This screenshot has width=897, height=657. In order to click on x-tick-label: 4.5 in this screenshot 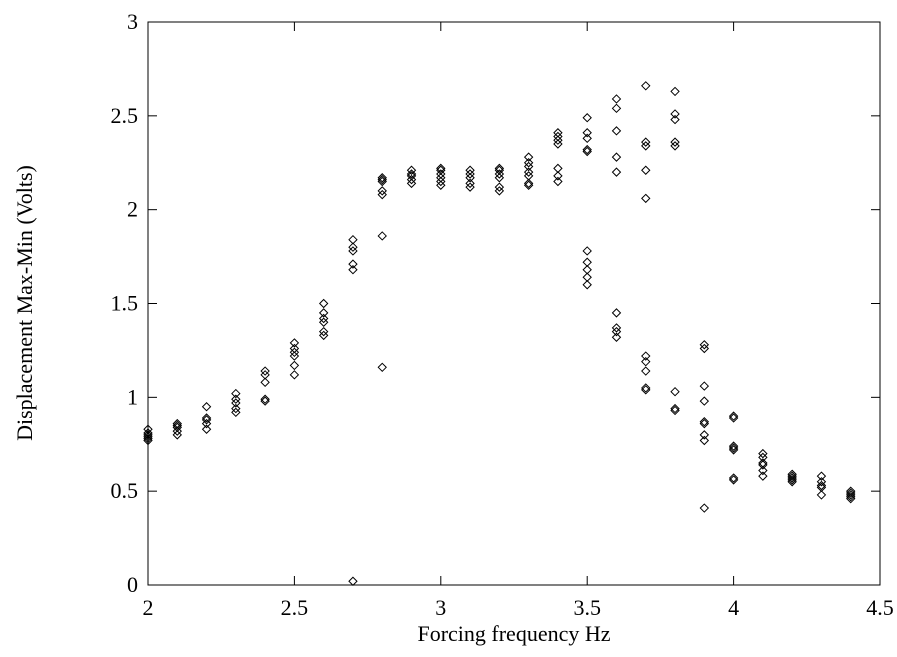, I will do `click(880, 607)`.